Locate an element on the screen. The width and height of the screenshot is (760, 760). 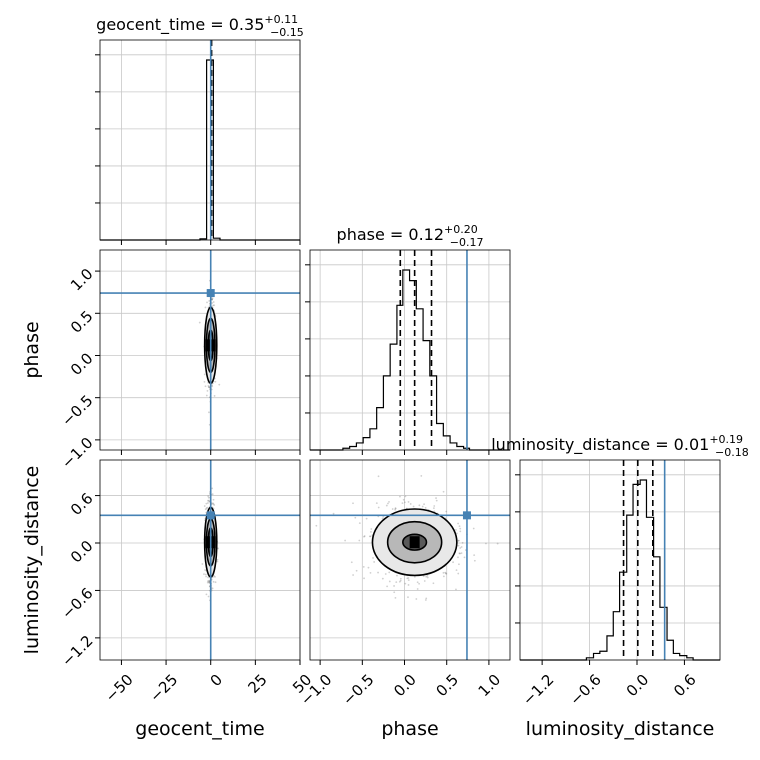
marginal-title-sup: +0.11 is located at coordinates (281, 19).